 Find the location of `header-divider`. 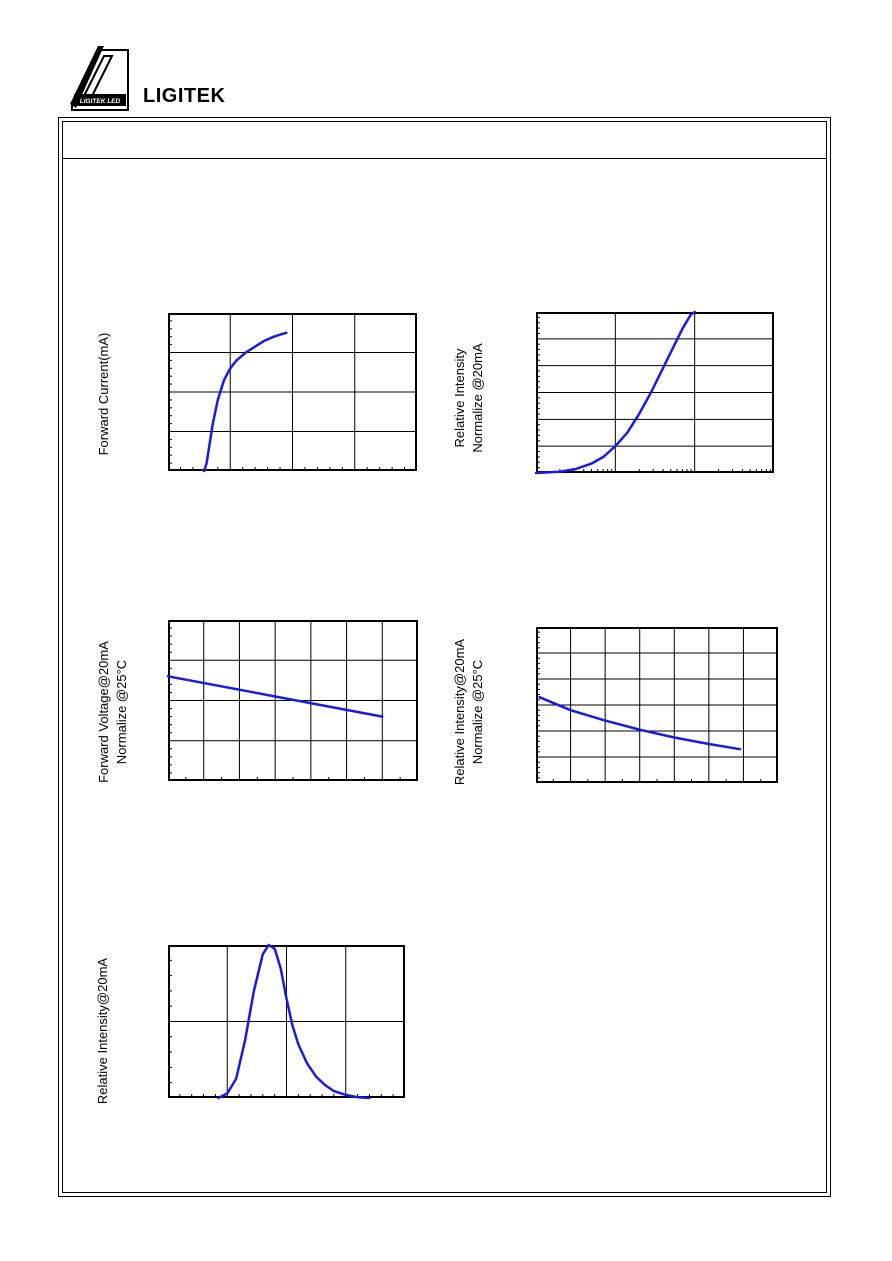

header-divider is located at coordinates (444, 158).